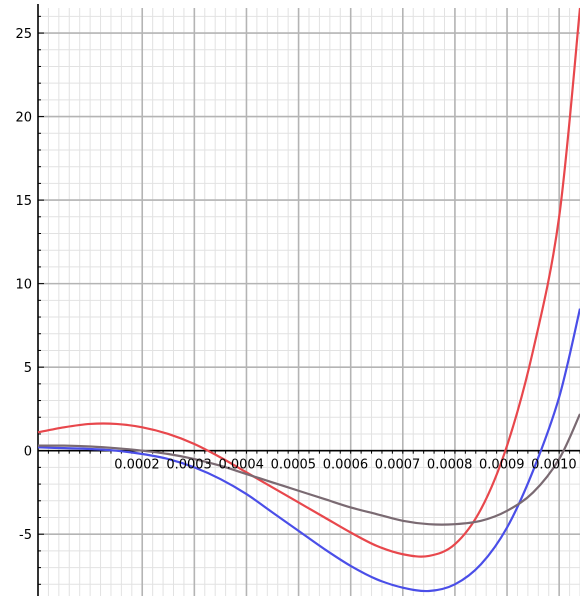 This screenshot has height=602, width=580. I want to click on x-tick-label: 0.0008, so click(450, 465).